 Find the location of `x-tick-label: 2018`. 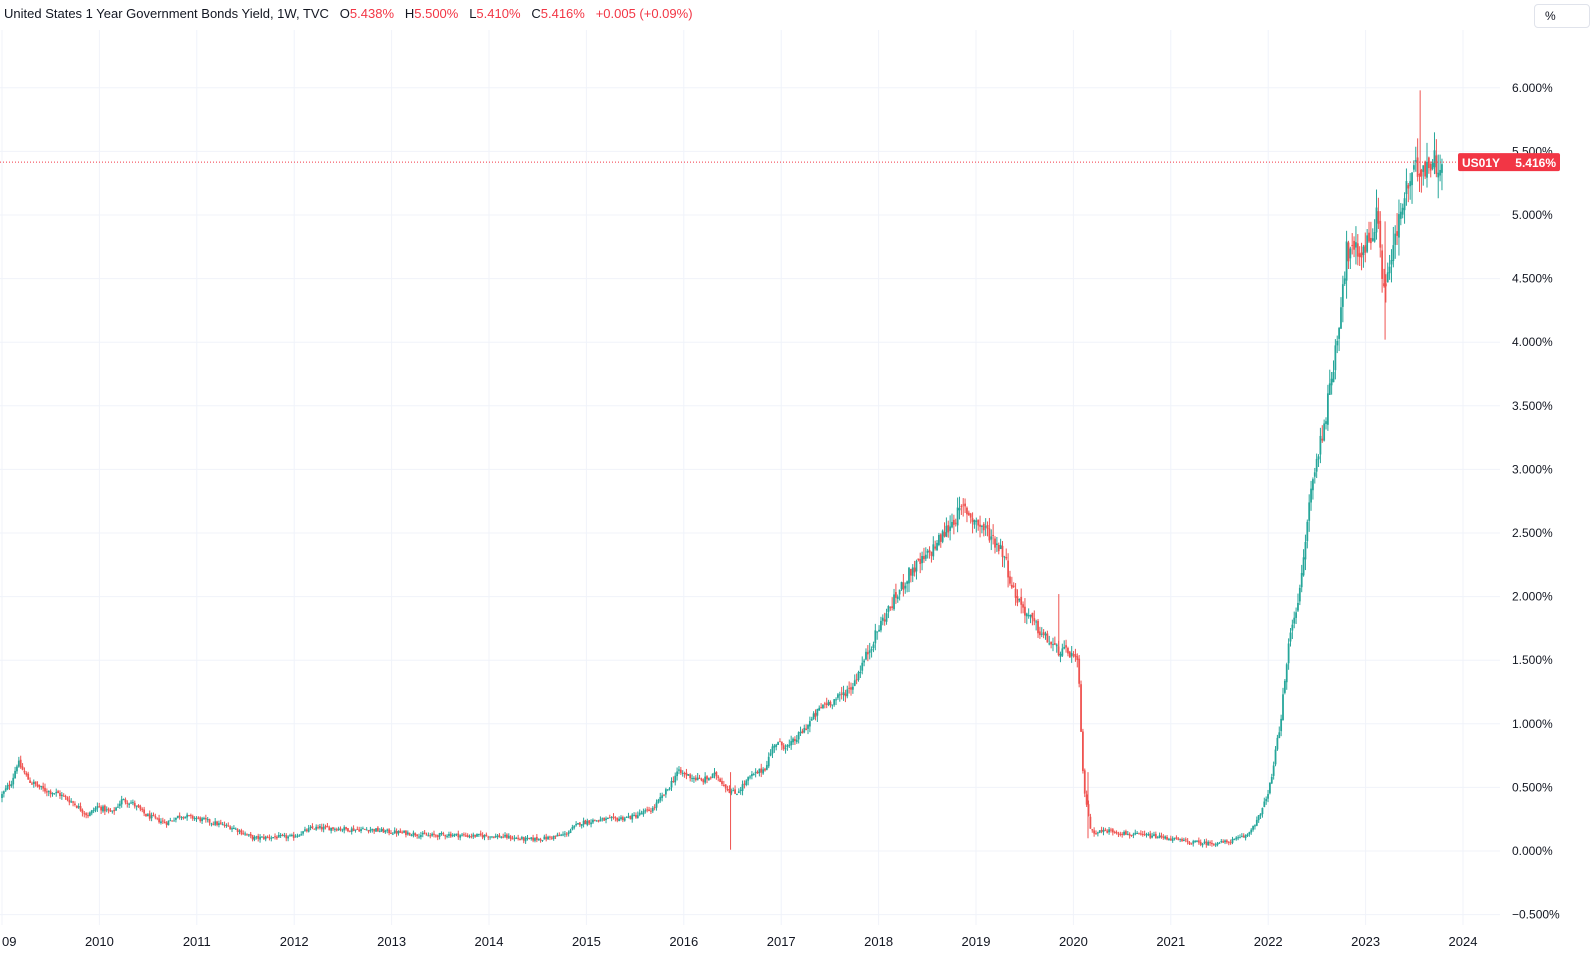

x-tick-label: 2018 is located at coordinates (878, 941).